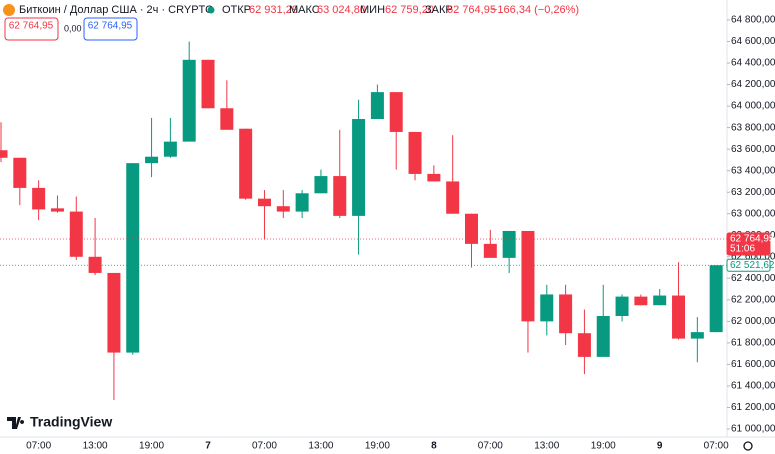 The width and height of the screenshot is (775, 454). I want to click on y-tick-label: 61 400,00, so click(753, 386).